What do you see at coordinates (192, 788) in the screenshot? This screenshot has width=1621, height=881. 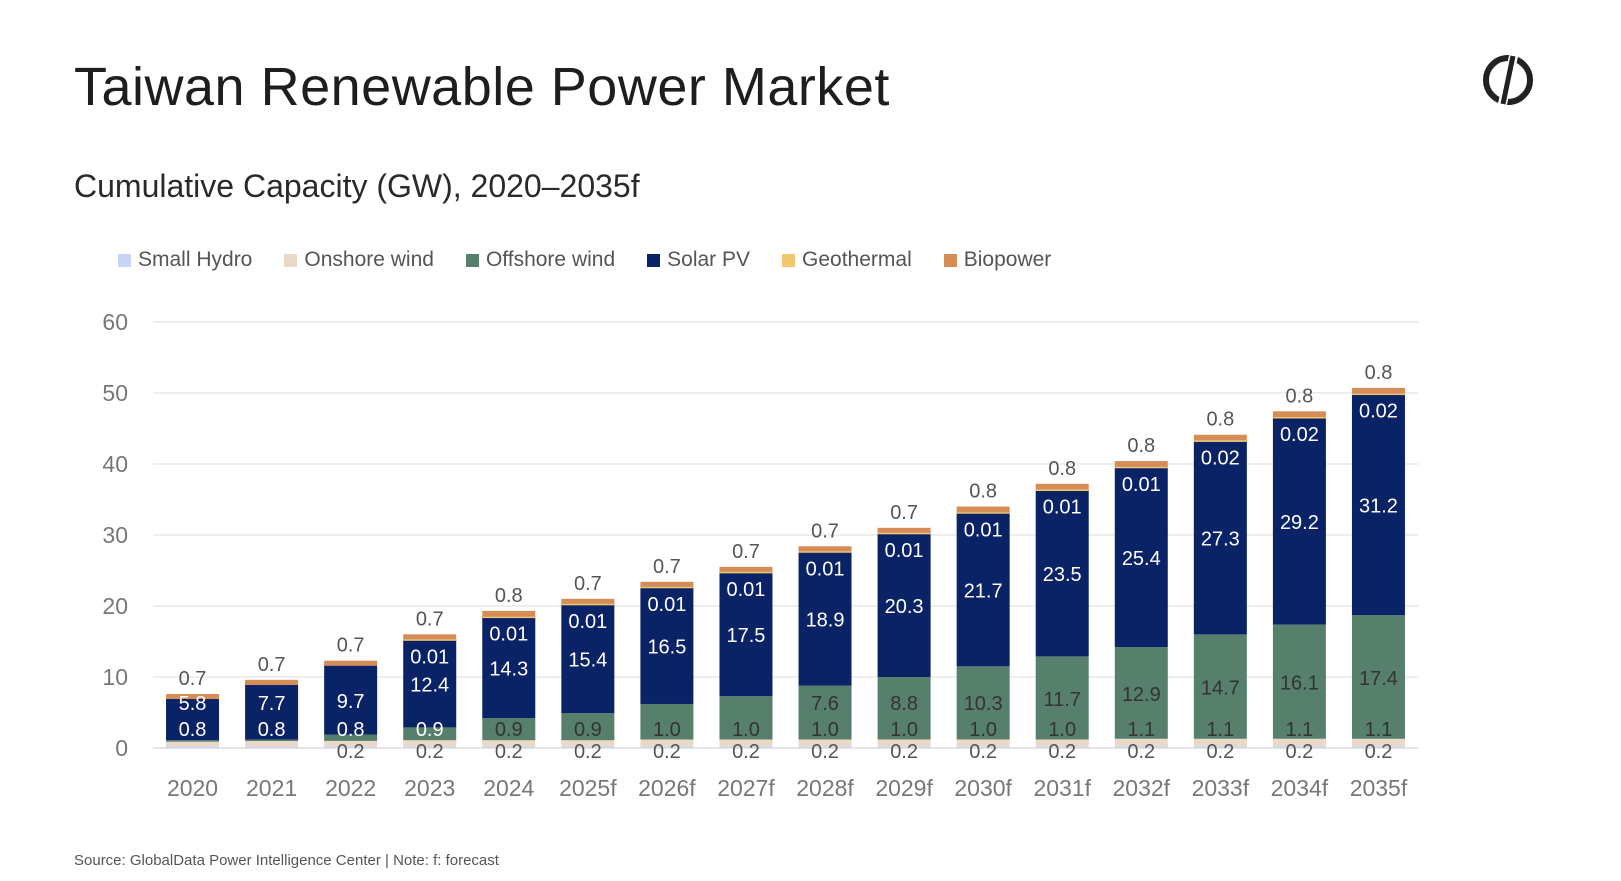 I see `x-tick-label: 2020` at bounding box center [192, 788].